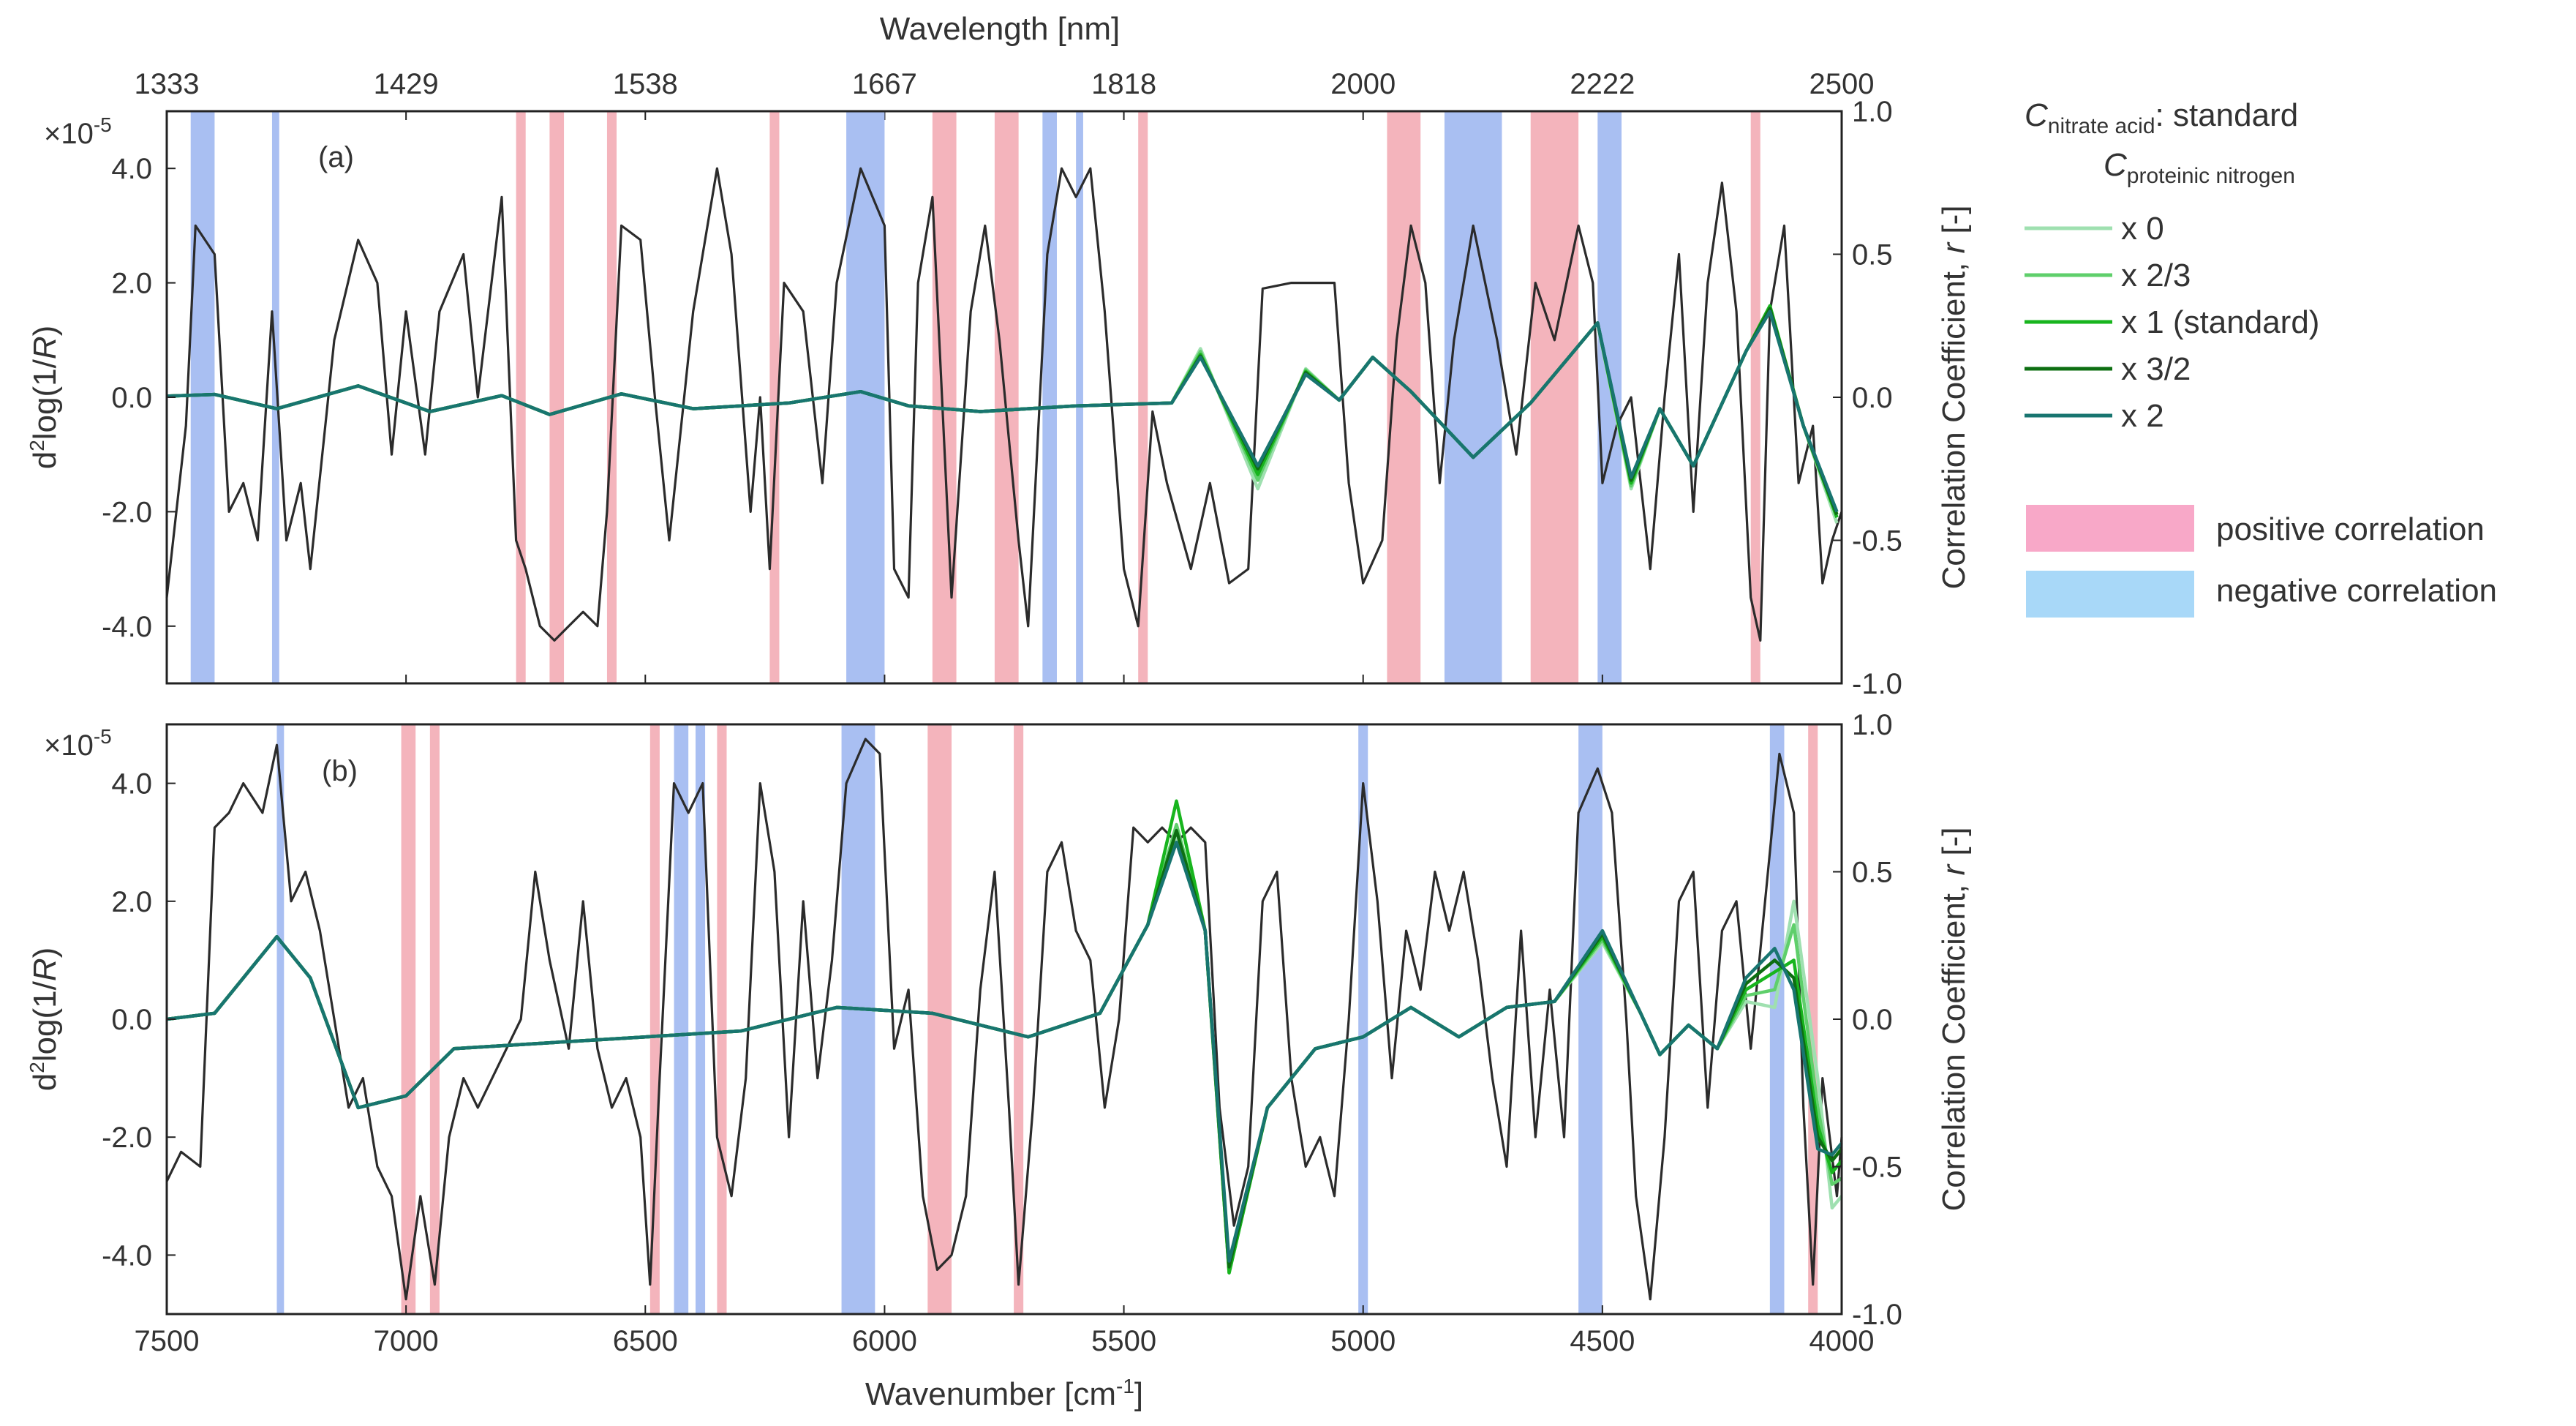 The width and height of the screenshot is (2576, 1426). What do you see at coordinates (406, 1341) in the screenshot?
I see `x-tick-label: 7000` at bounding box center [406, 1341].